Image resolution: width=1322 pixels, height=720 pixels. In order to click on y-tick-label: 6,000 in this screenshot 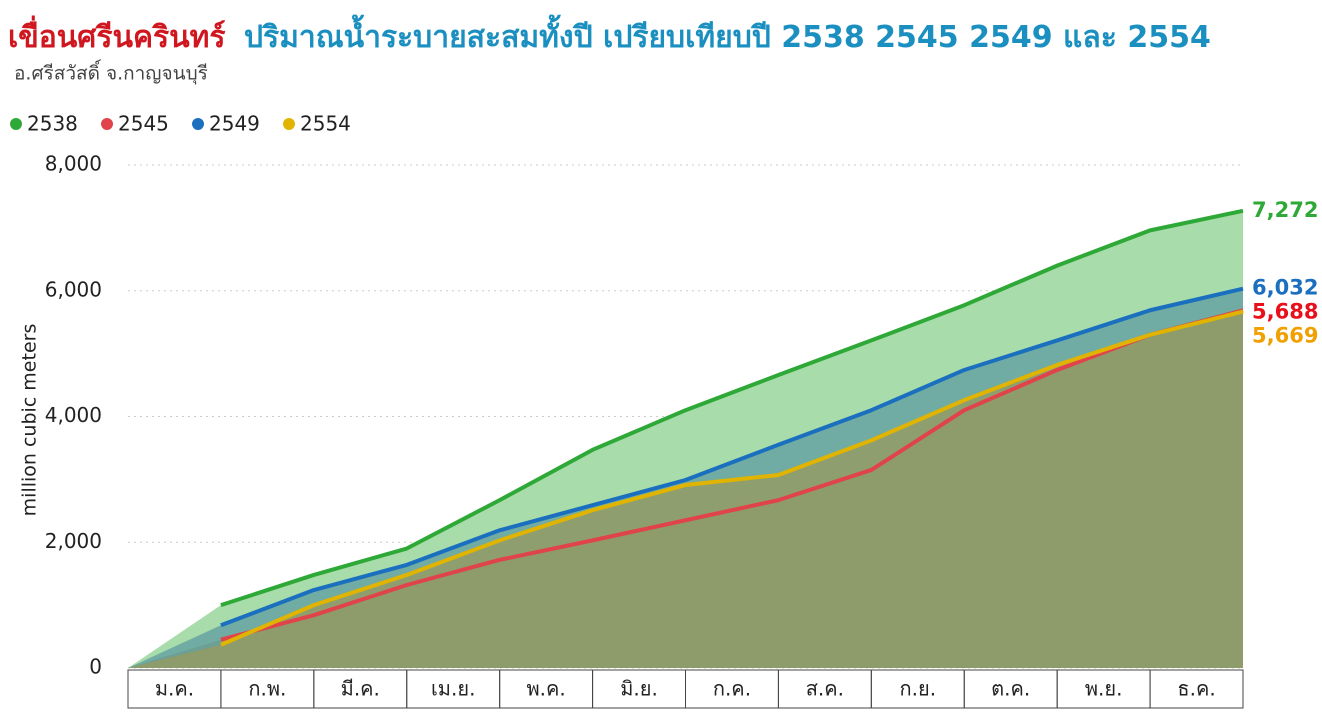, I will do `click(73, 289)`.